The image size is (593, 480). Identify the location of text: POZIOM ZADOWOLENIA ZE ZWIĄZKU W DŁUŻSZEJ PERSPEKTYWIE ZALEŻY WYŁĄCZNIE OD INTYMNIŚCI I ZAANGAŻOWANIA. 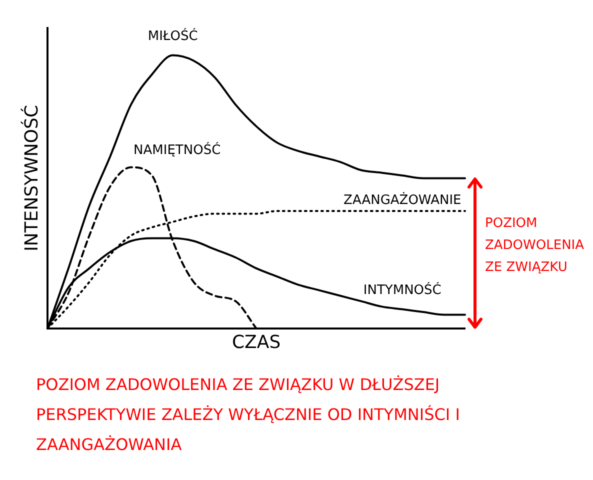
(248, 415).